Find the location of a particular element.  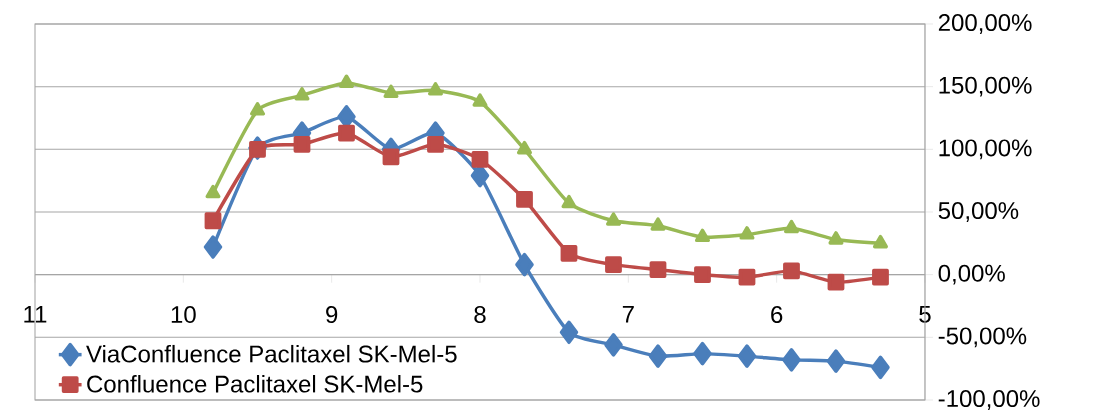

x-tick-label: 9 is located at coordinates (332, 315).